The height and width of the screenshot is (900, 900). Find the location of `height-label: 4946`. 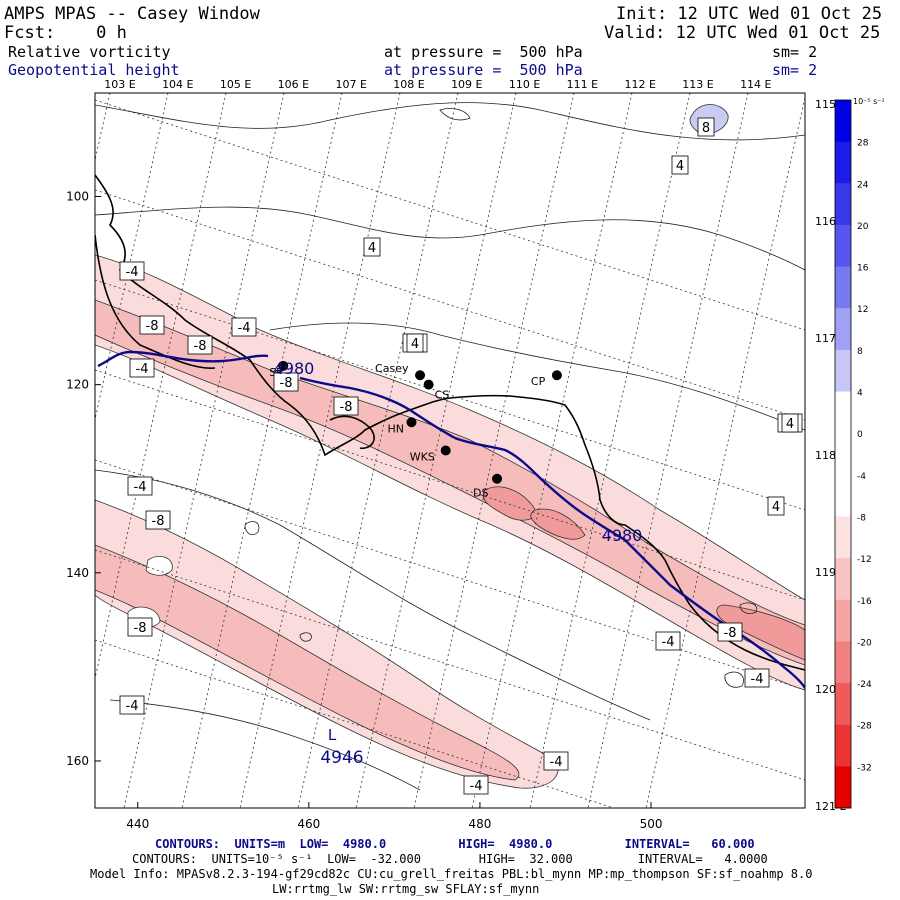

height-label: 4946 is located at coordinates (341, 758).